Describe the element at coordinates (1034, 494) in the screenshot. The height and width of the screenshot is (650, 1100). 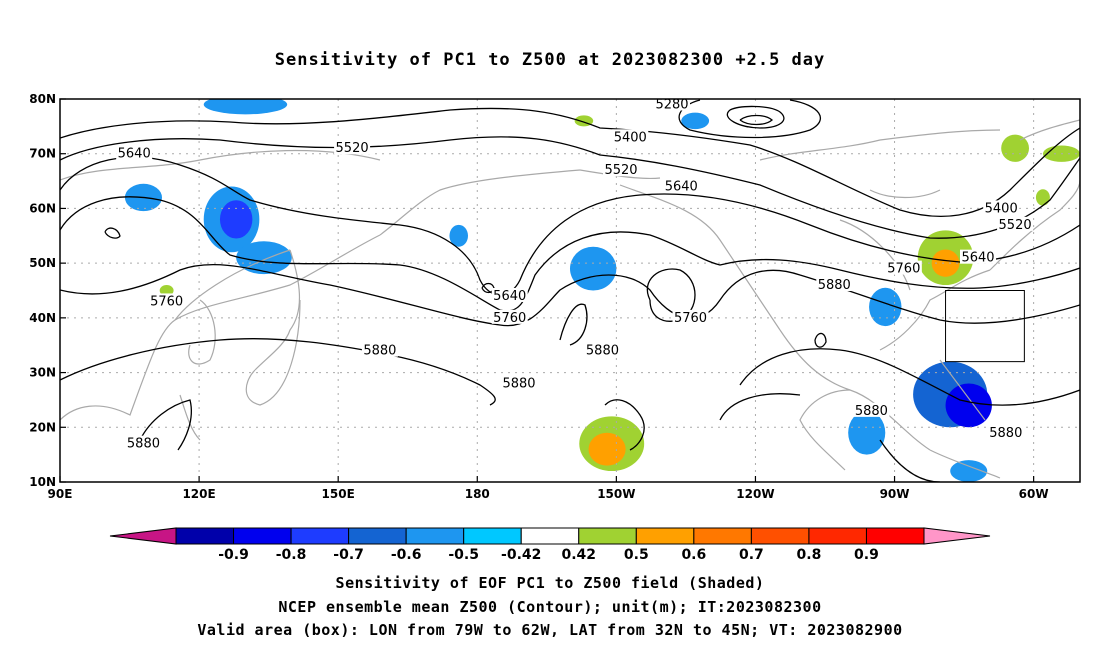
I see `lon-tick-label: 60W` at that location.